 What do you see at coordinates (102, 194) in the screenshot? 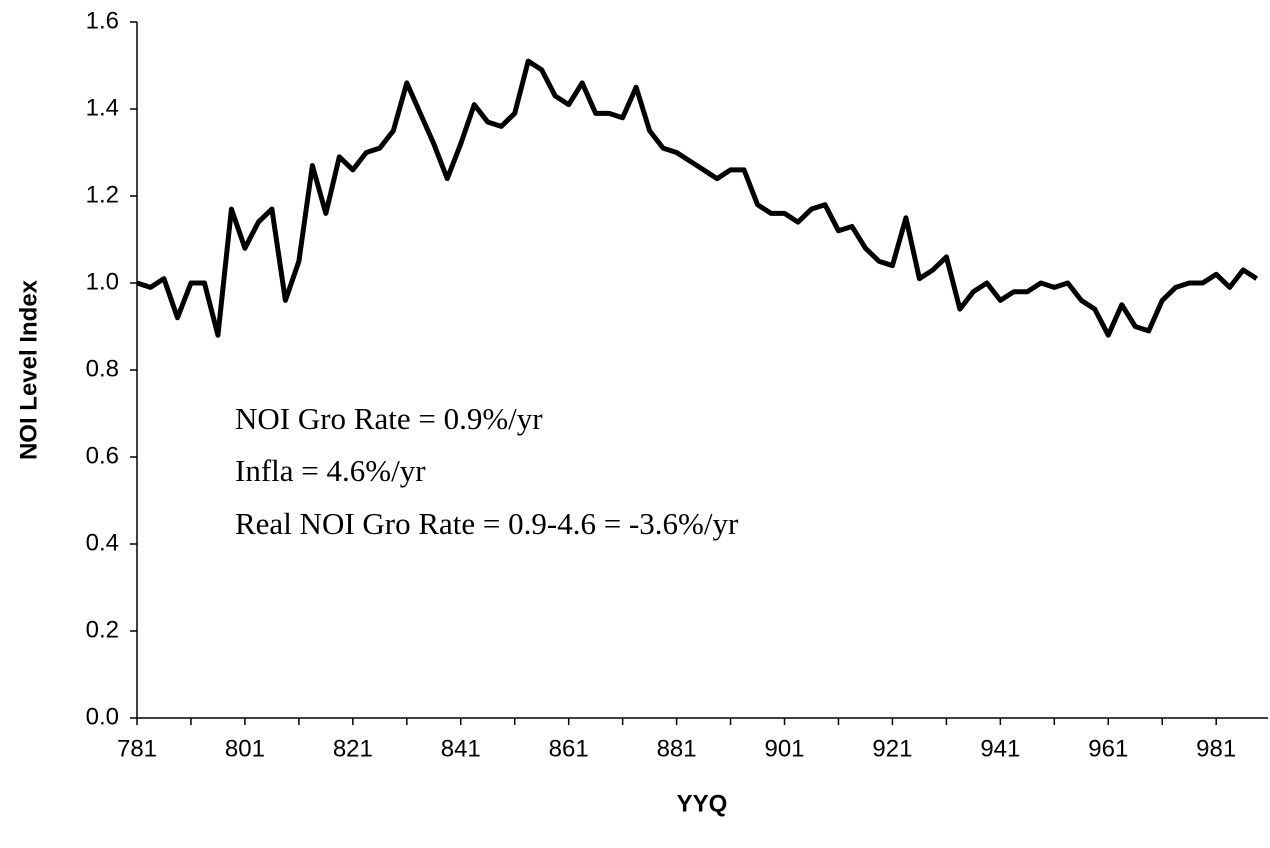
I see `y-tick-label: 1.2` at bounding box center [102, 194].